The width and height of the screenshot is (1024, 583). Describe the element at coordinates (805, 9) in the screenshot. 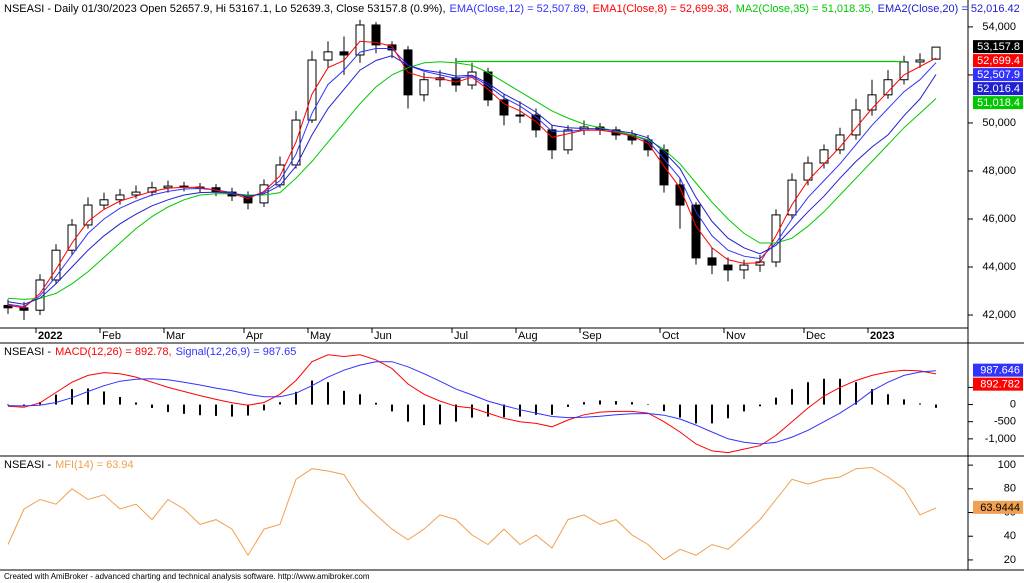

I see `legend-entry: MA2(Close,35) = 51,018.35,` at that location.